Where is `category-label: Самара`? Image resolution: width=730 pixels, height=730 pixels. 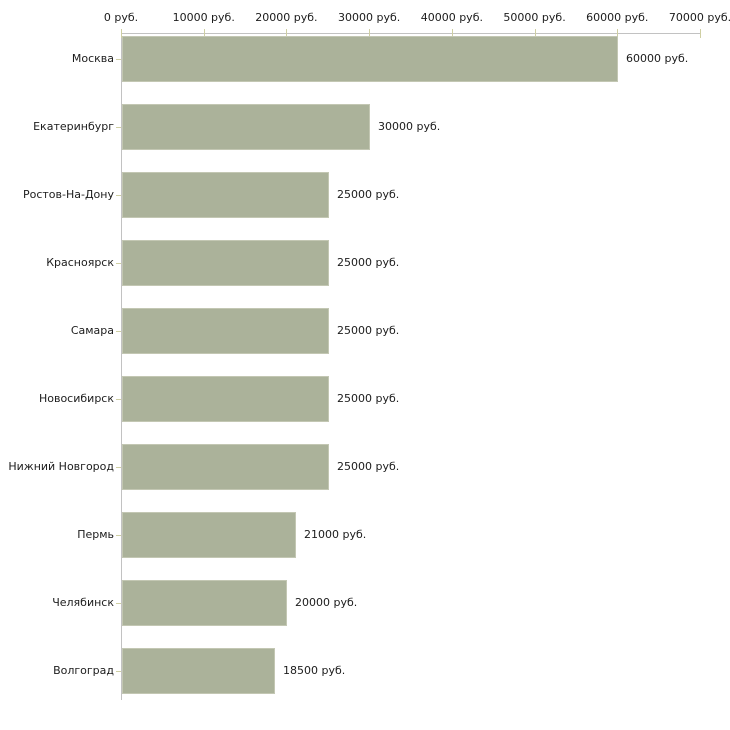 category-label: Самара is located at coordinates (92, 330).